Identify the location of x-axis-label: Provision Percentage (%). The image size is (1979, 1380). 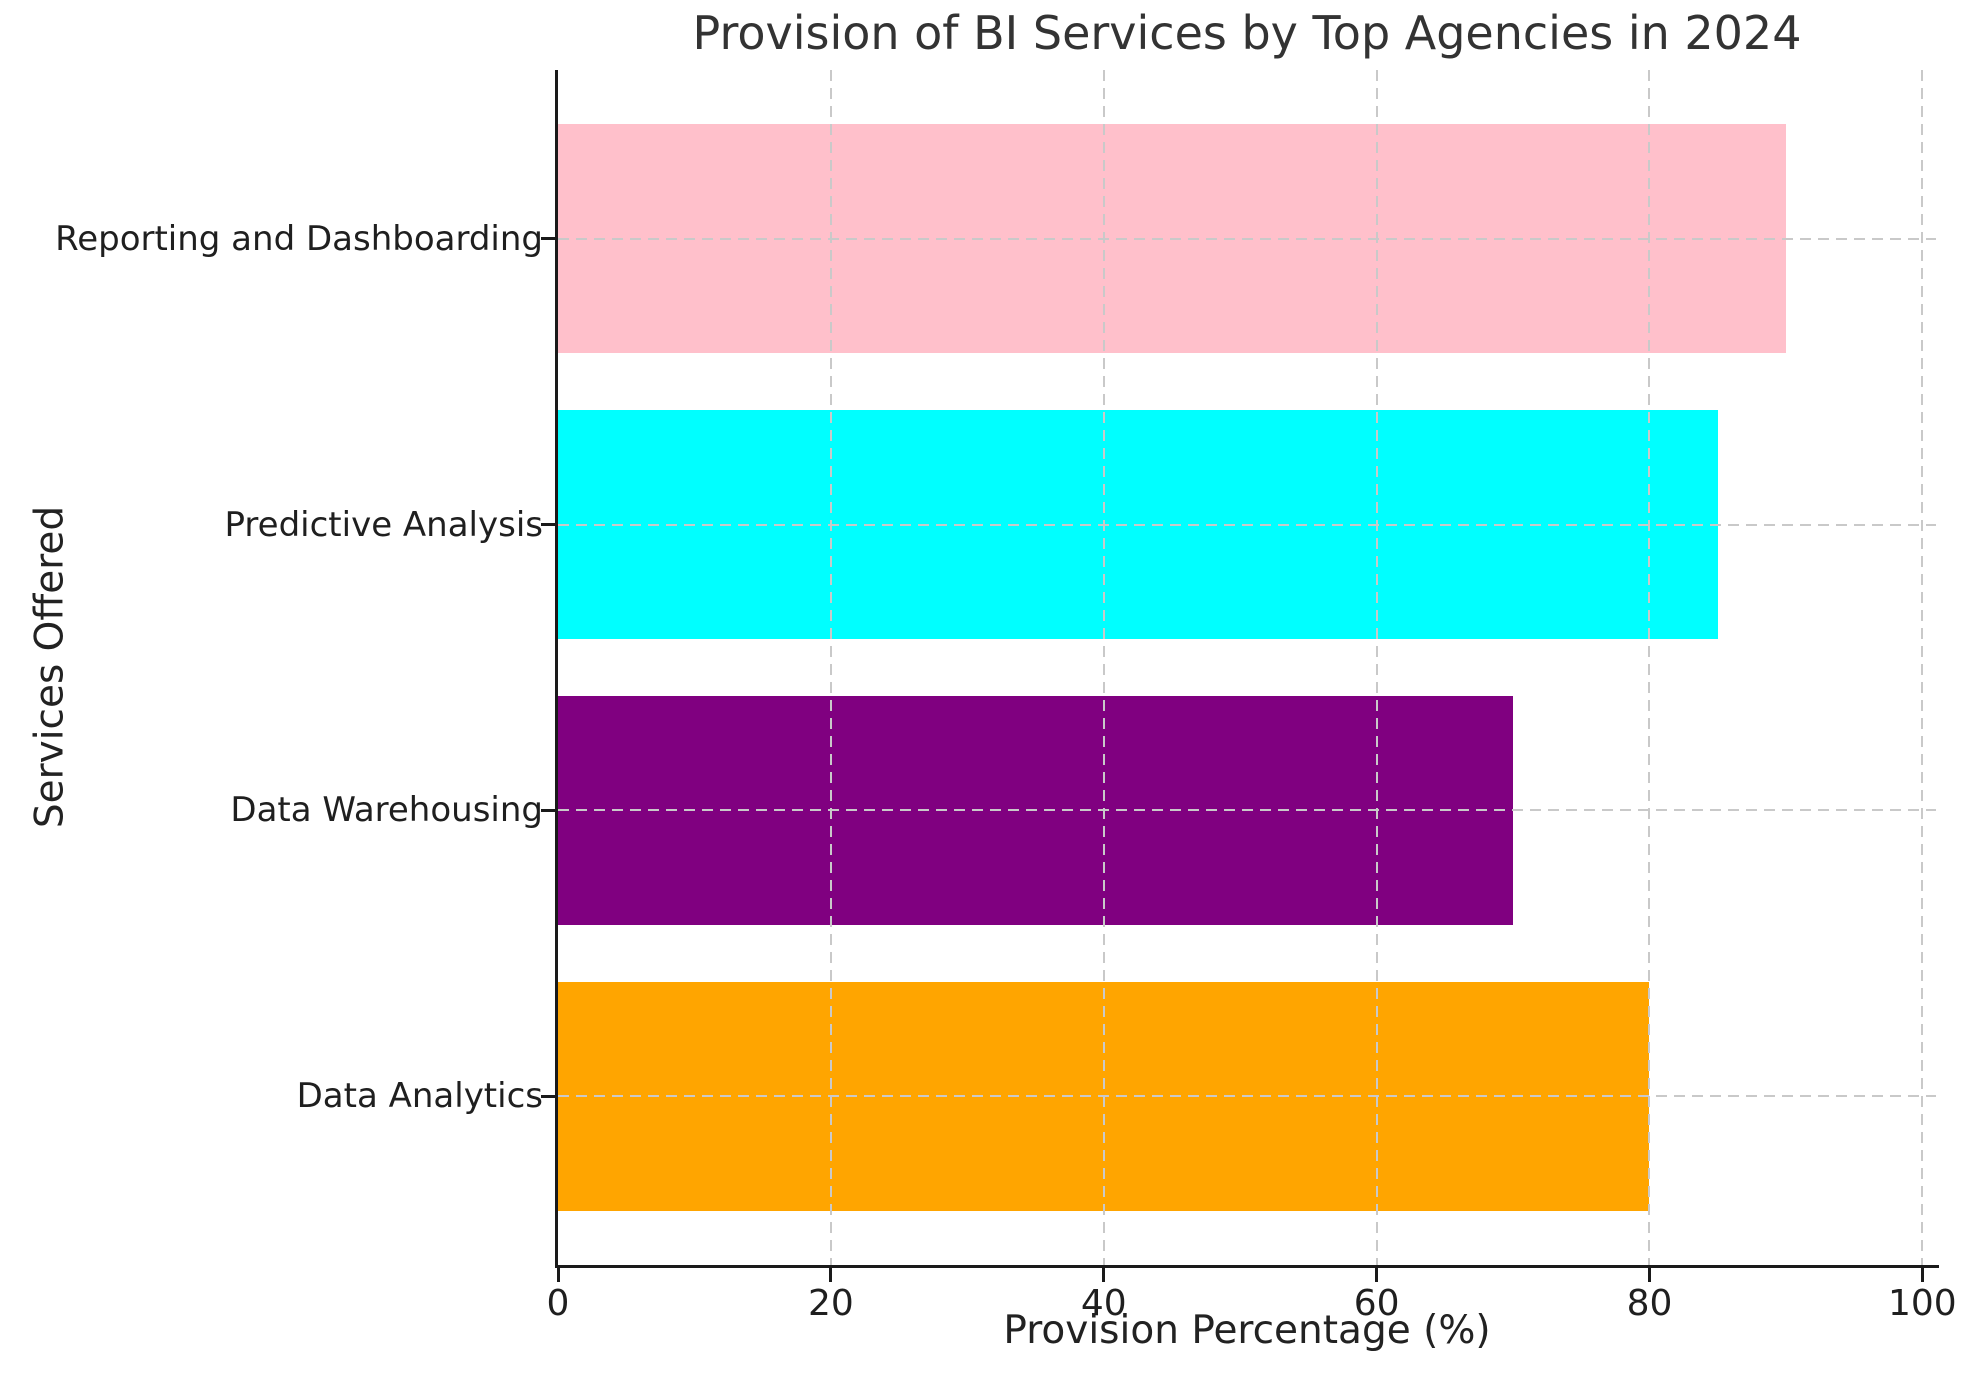
(1247, 1330).